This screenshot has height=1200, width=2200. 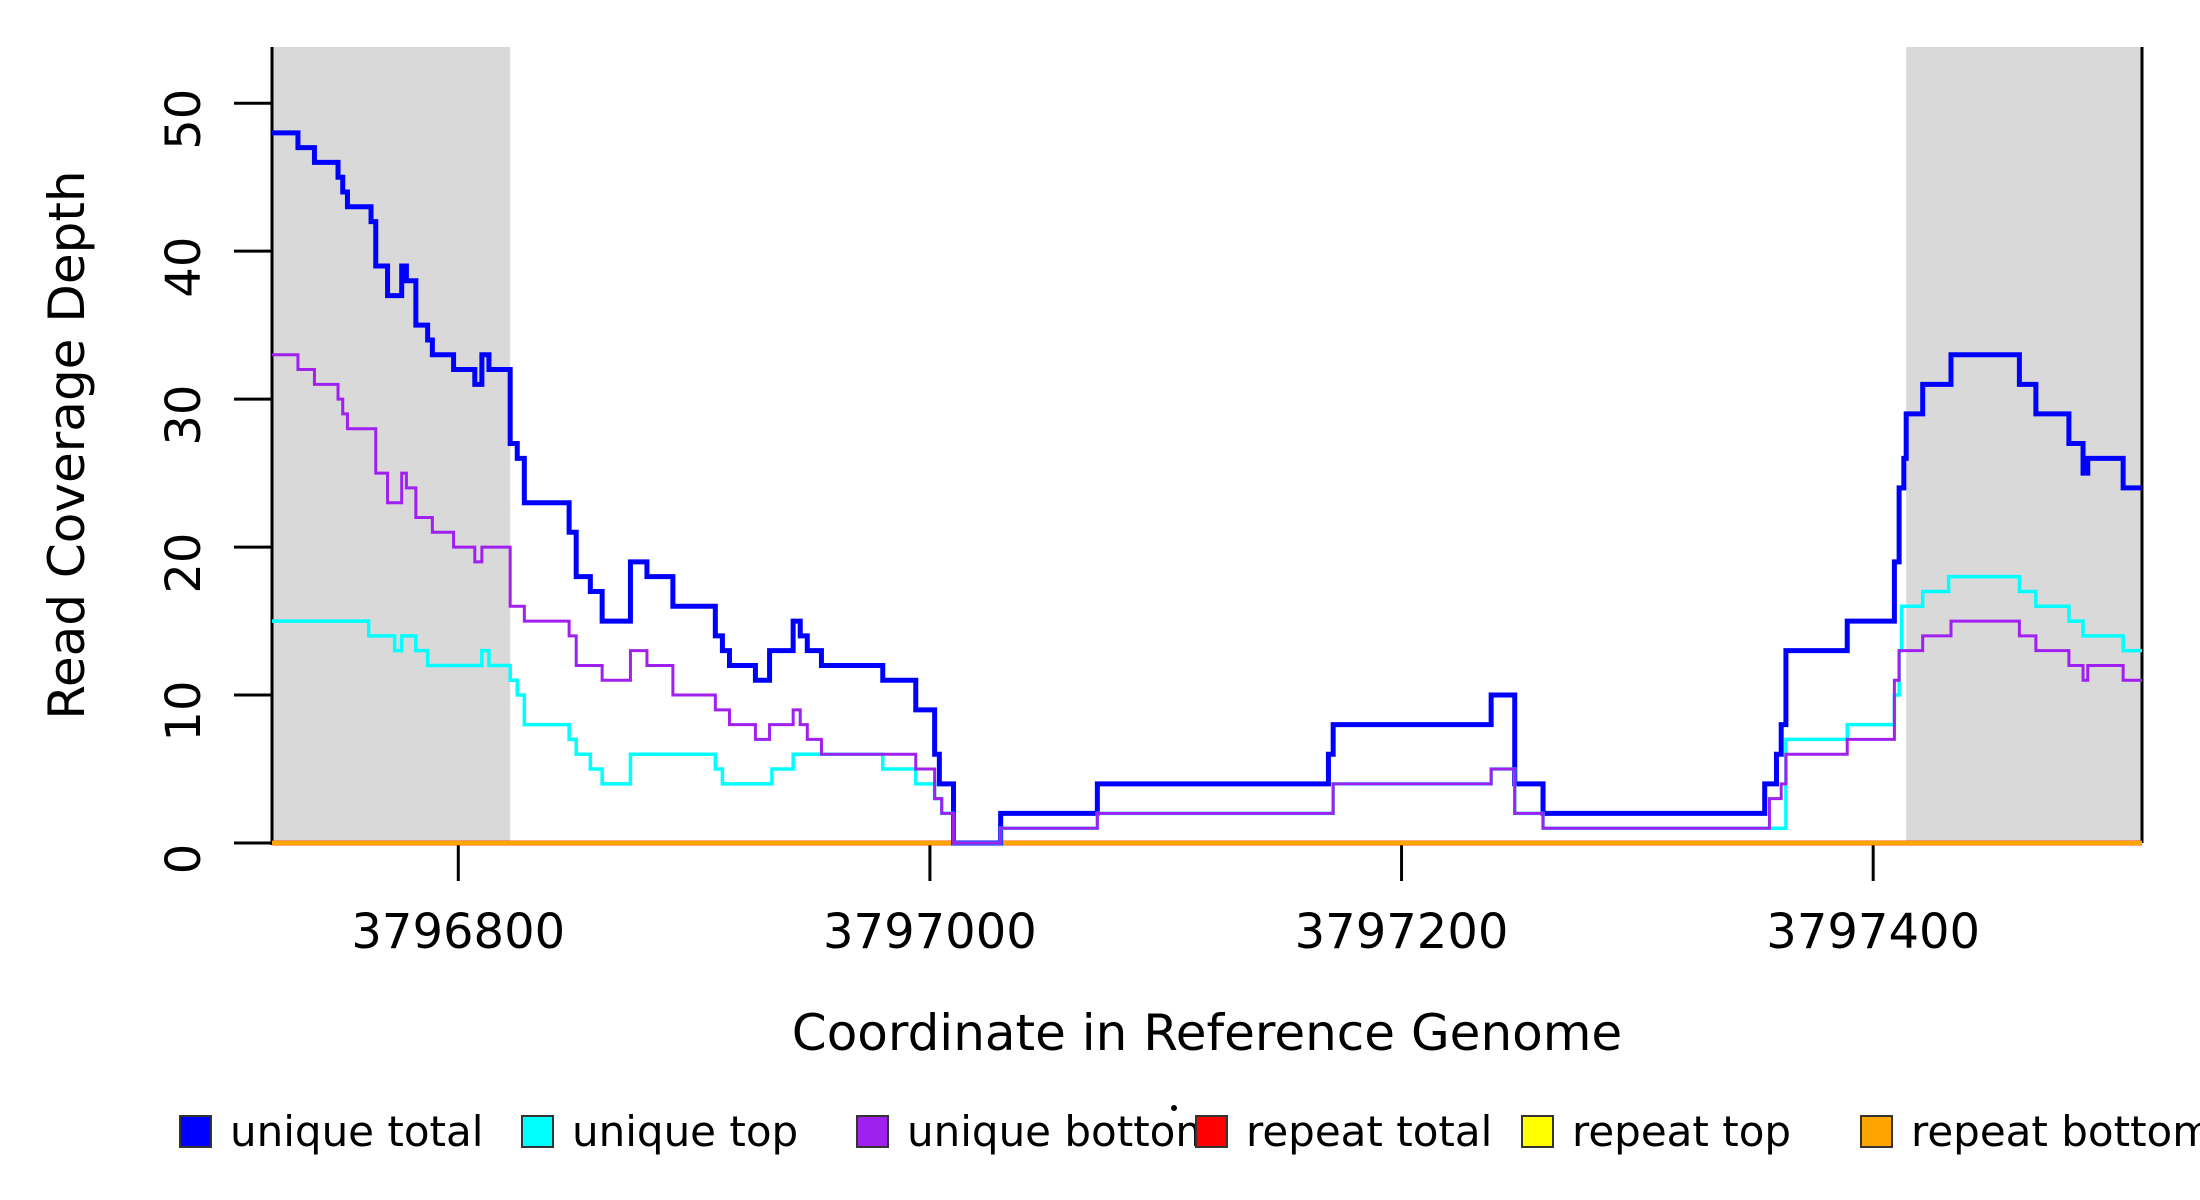 I want to click on legend-swatch-unique-total, so click(x=195, y=1131).